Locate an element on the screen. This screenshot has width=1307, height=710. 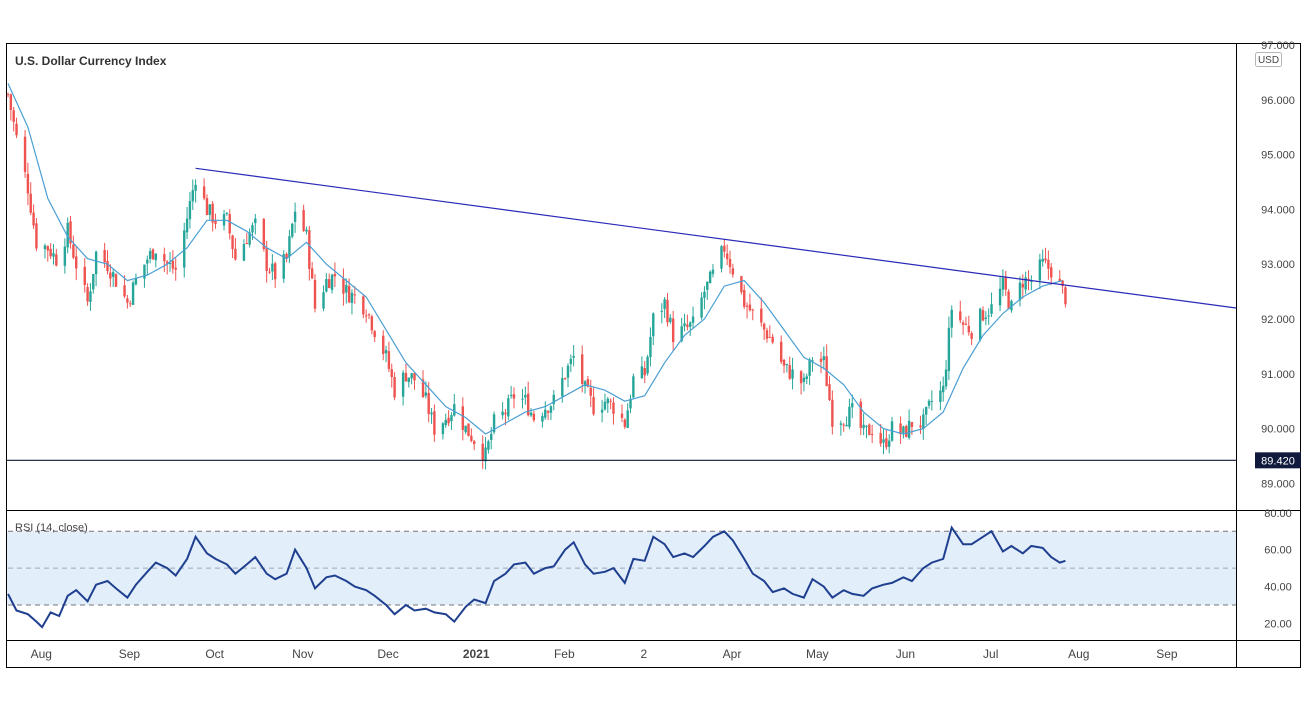
rsi-title: RSI (14, close) is located at coordinates (51, 528).